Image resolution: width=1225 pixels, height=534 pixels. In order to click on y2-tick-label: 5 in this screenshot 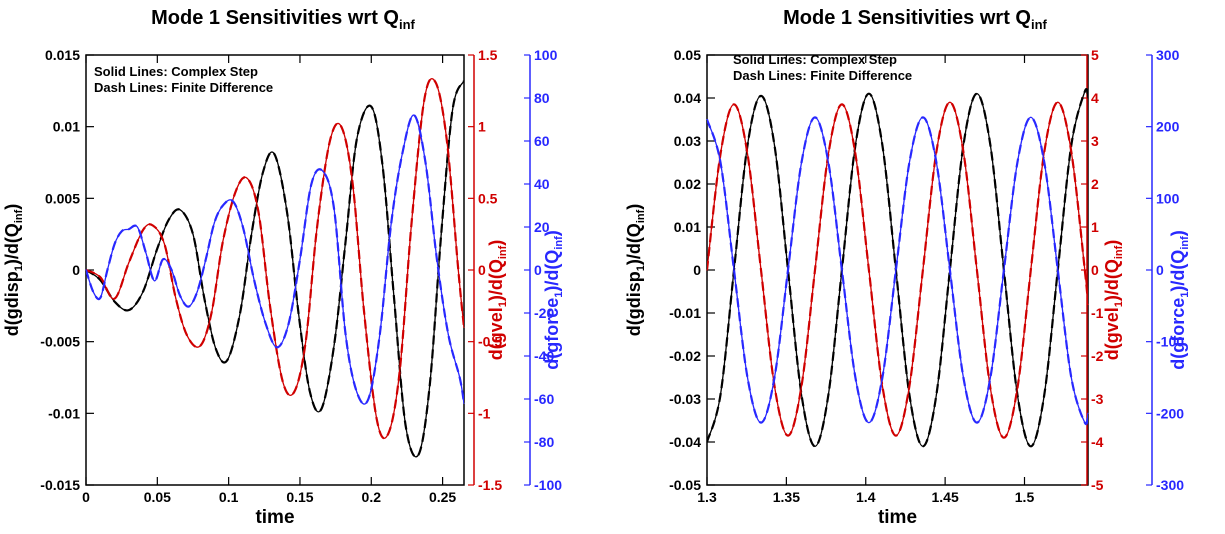, I will do `click(1095, 55)`.